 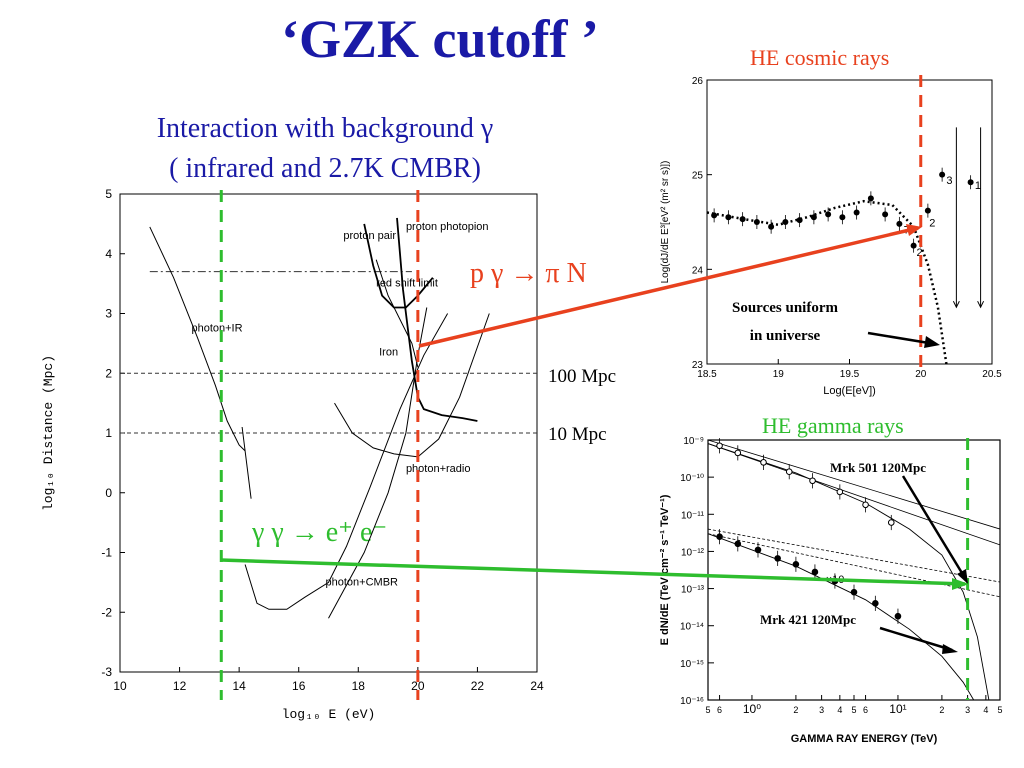 What do you see at coordinates (916, 639) in the screenshot?
I see `chart3-mrk421-arrow` at bounding box center [916, 639].